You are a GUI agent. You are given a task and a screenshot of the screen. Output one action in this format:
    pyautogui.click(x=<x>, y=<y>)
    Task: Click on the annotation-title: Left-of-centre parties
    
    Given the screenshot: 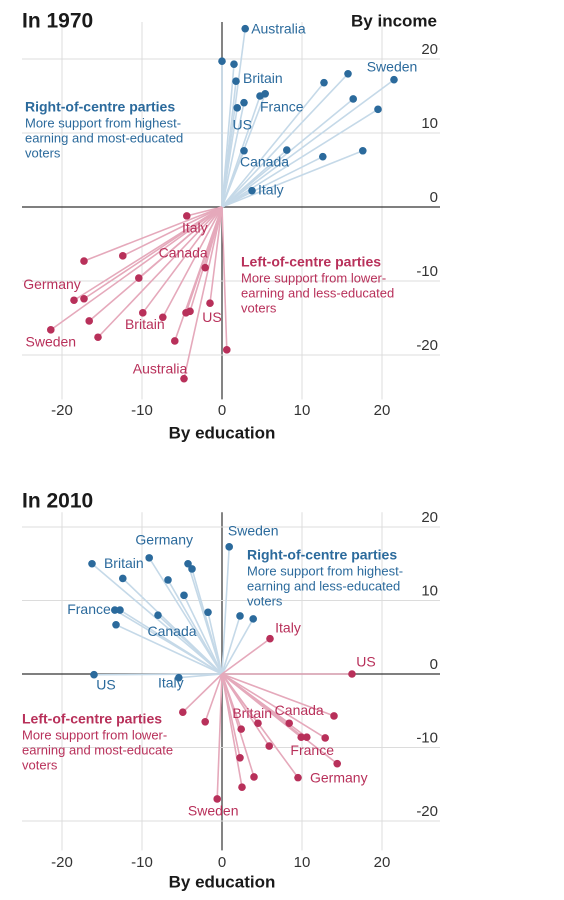 What is the action you would take?
    pyautogui.click(x=311, y=262)
    